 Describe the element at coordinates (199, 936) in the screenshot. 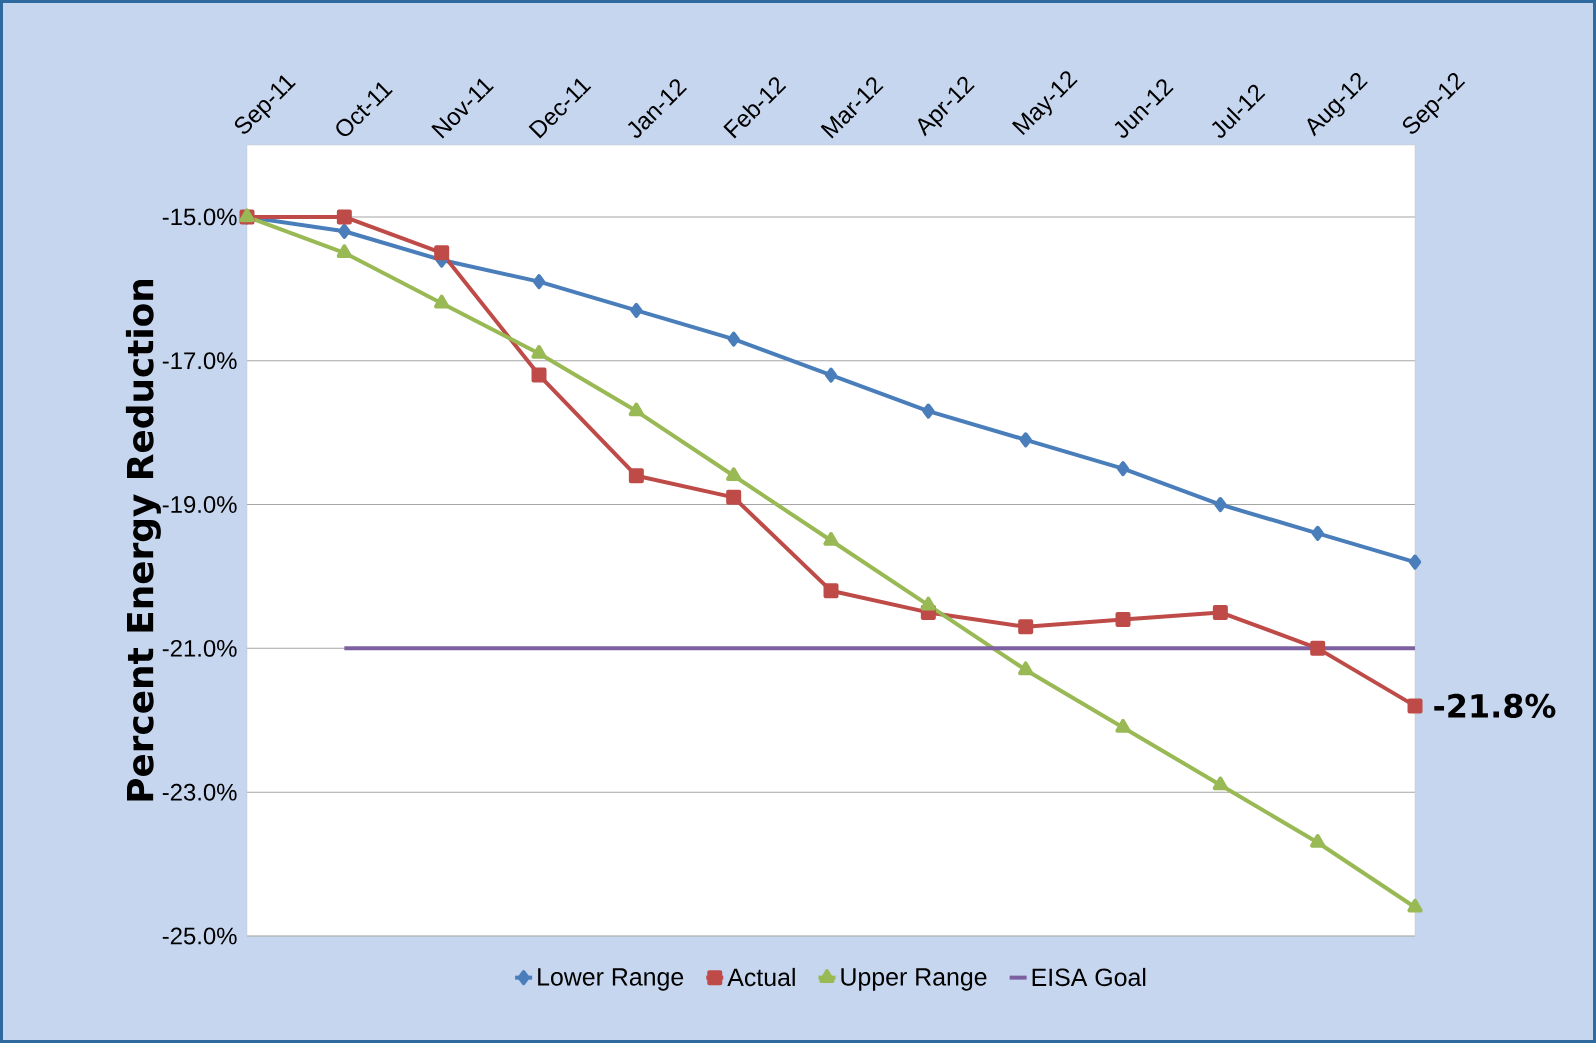

I see `y-tick-label: -25.0%` at that location.